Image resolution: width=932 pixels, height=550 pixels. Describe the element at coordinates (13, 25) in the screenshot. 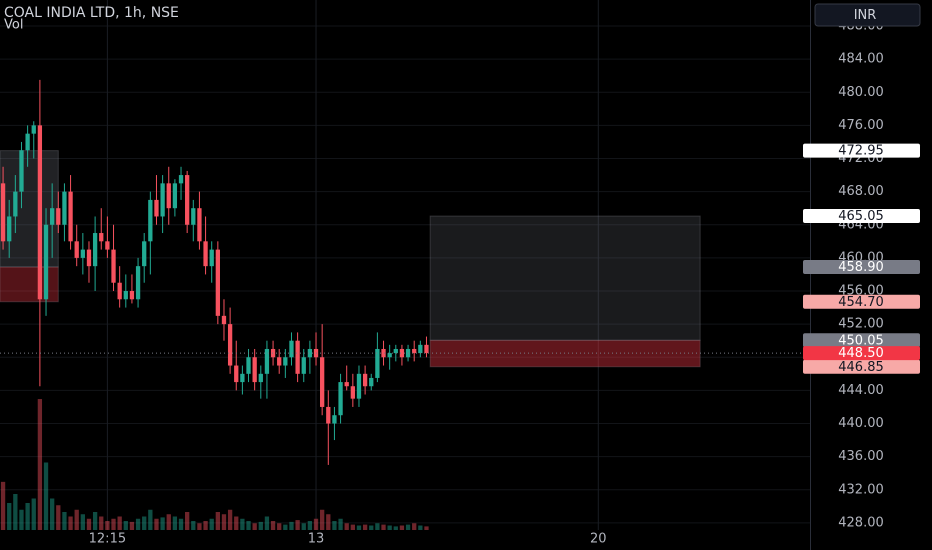

I see `volume-label: Vol` at that location.